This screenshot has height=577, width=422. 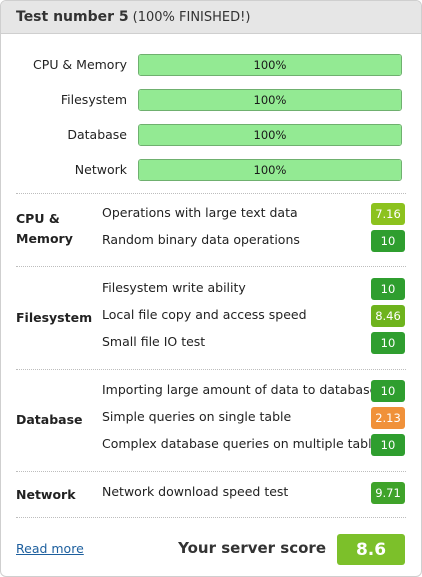 I want to click on group-label-cpu-memory: CPU & Memory, so click(x=44, y=229).